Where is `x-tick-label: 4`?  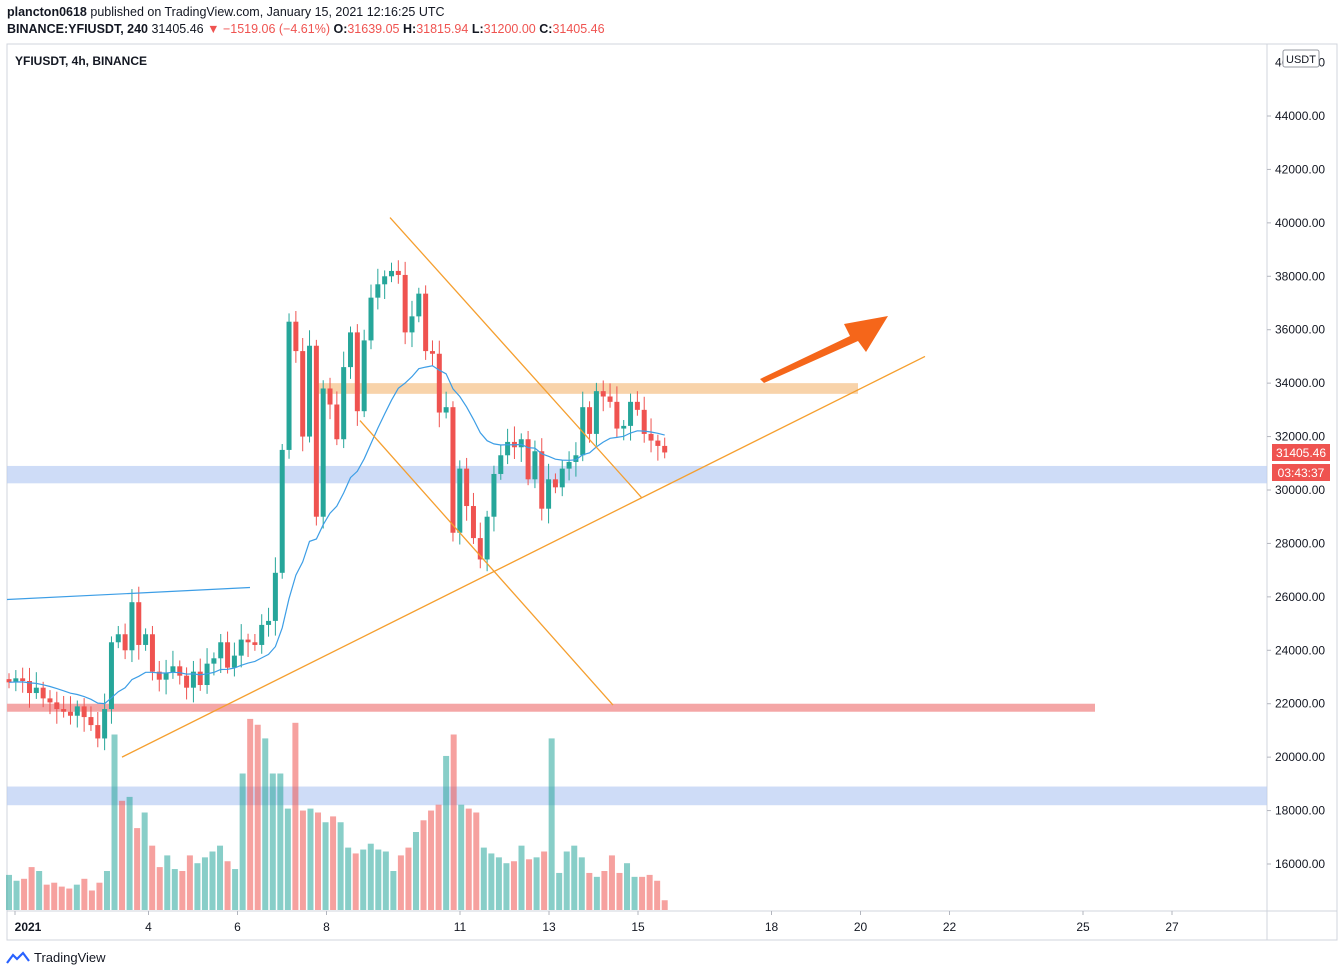
x-tick-label: 4 is located at coordinates (148, 927).